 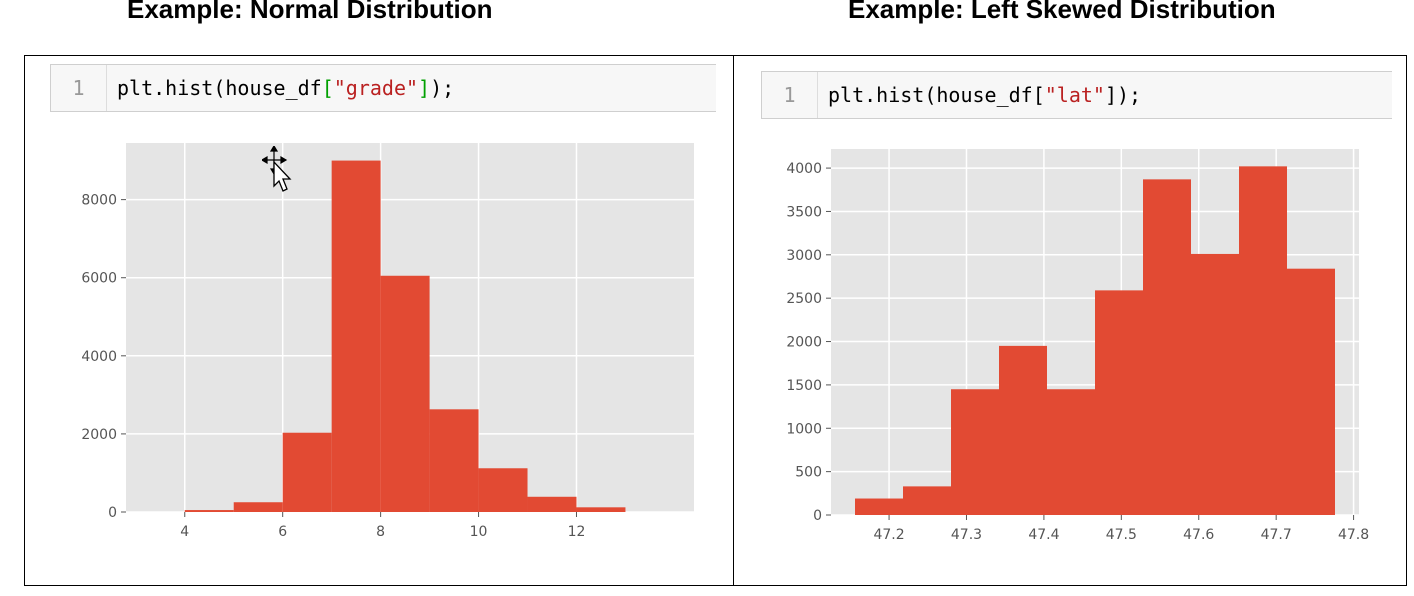 What do you see at coordinates (804, 429) in the screenshot?
I see `y-tick-label: 1000` at bounding box center [804, 429].